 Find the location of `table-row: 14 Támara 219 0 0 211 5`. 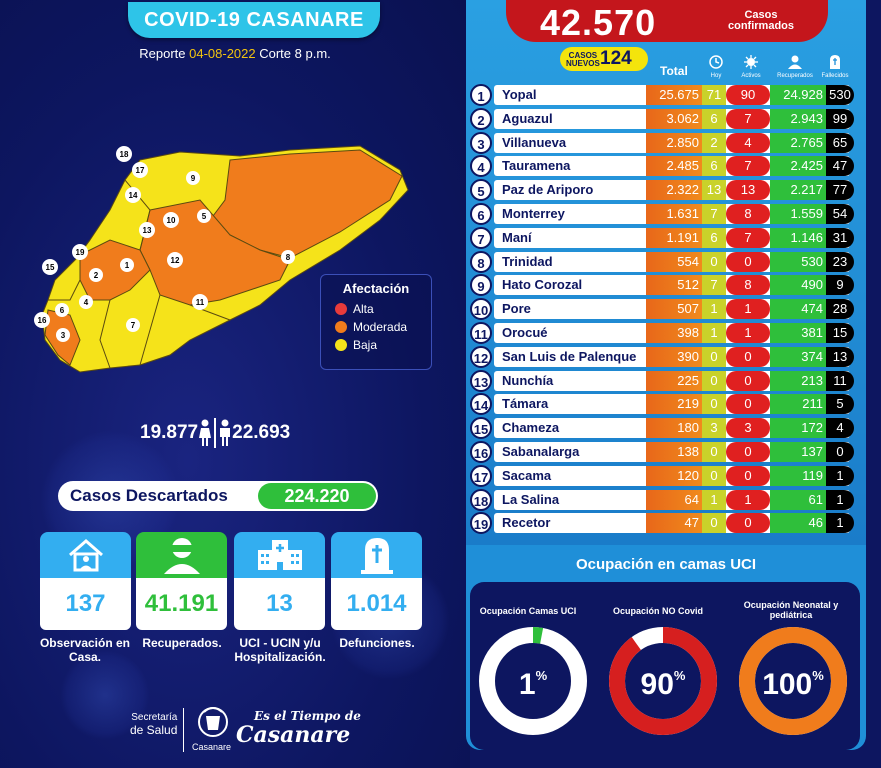

table-row: 14 Támara 219 0 0 211 5 is located at coordinates (663, 404).